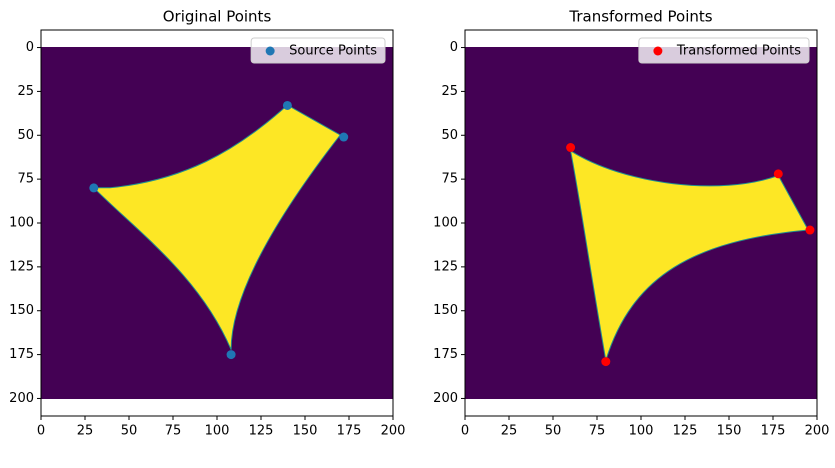 The height and width of the screenshot is (468, 835). What do you see at coordinates (217, 17) in the screenshot?
I see `chart-title: Original Points` at bounding box center [217, 17].